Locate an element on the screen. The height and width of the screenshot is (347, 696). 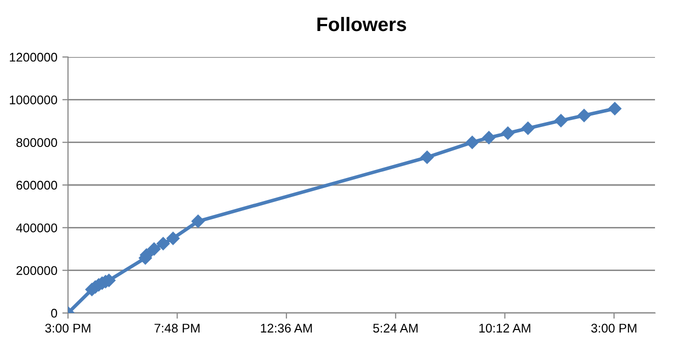
x-tick-label: 12:36 AM is located at coordinates (286, 328).